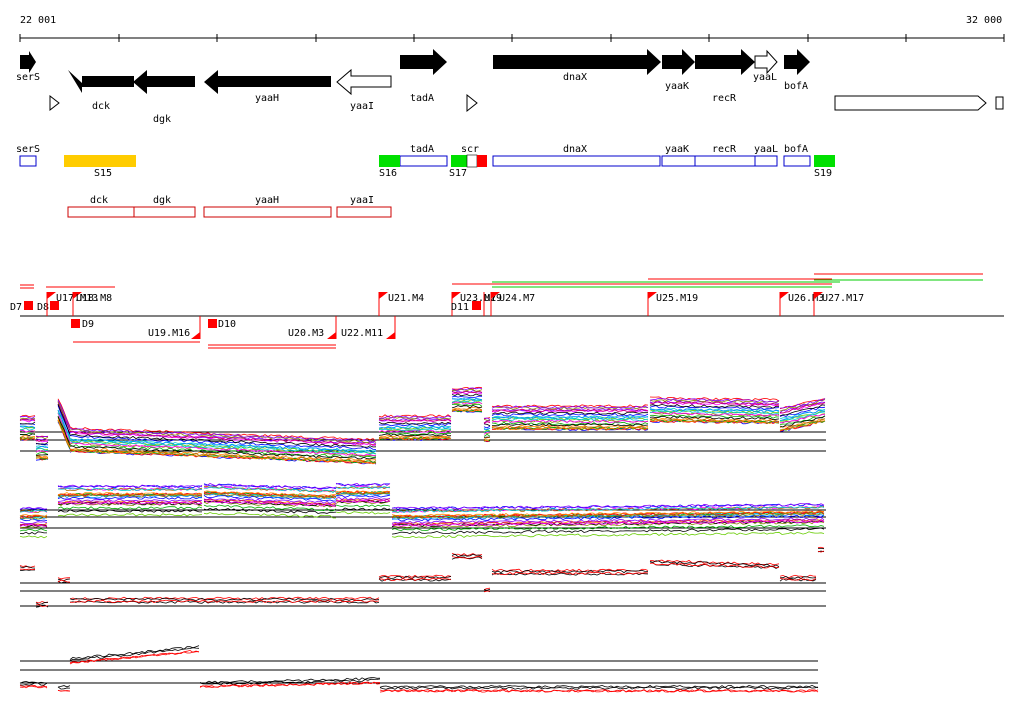 Image resolution: width=1024 pixels, height=714 pixels. I want to click on box-recR-label: recR, so click(724, 149).